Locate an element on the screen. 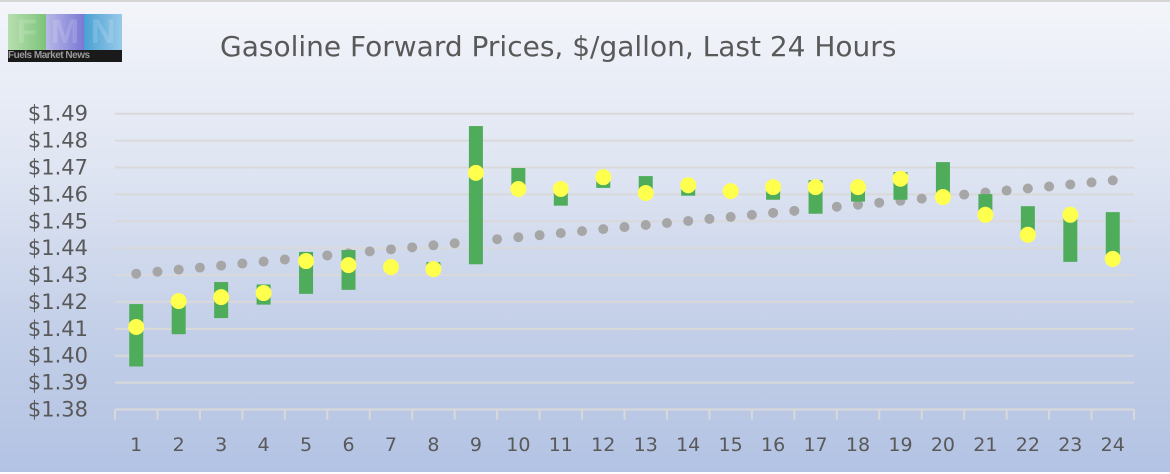  x-tick-label: 5 is located at coordinates (306, 445).